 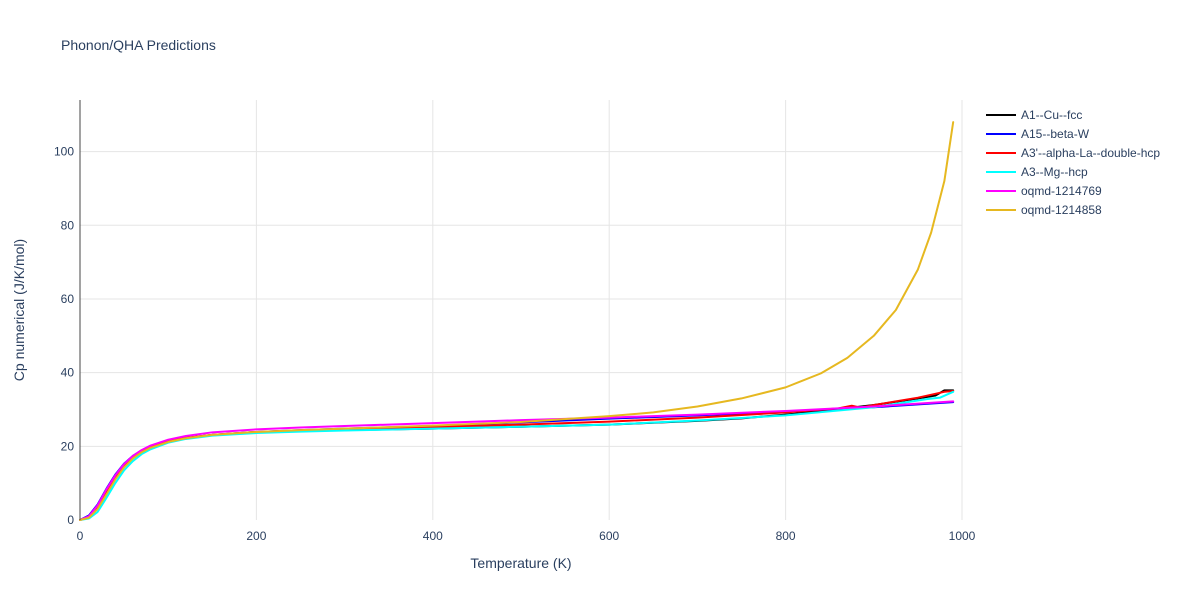 What do you see at coordinates (138, 45) in the screenshot?
I see `chart-title: Phonon/QHA Predictions` at bounding box center [138, 45].